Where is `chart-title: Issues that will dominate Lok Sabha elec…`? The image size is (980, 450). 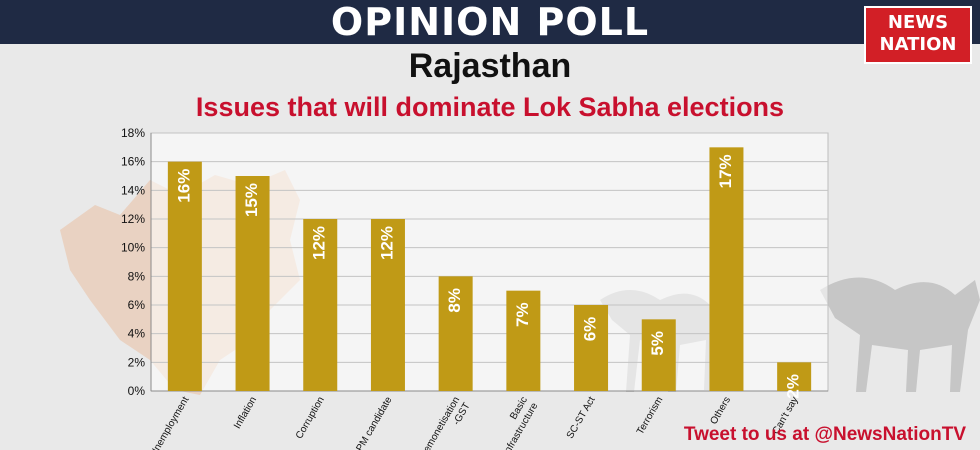
chart-title: Issues that will dominate Lok Sabha elec… is located at coordinates (490, 107).